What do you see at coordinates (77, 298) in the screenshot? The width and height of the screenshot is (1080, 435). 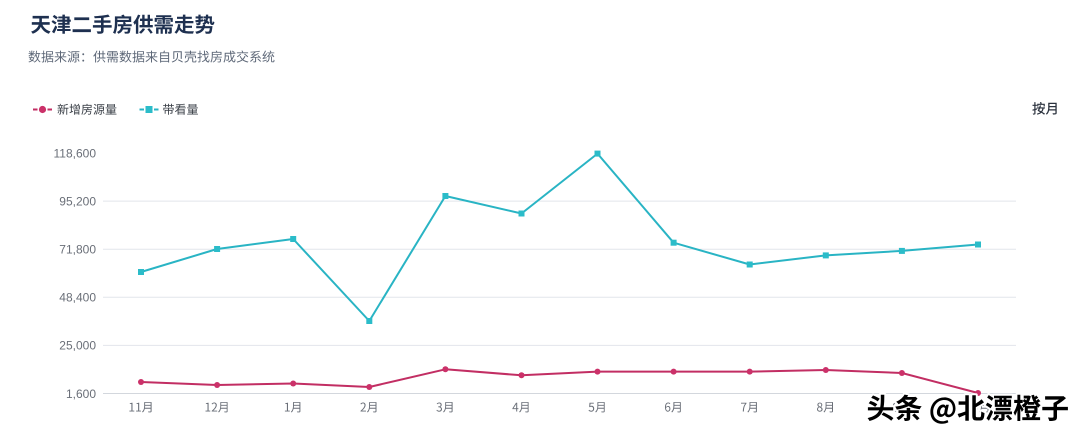 I see `svg-text: 48,400` at bounding box center [77, 298].